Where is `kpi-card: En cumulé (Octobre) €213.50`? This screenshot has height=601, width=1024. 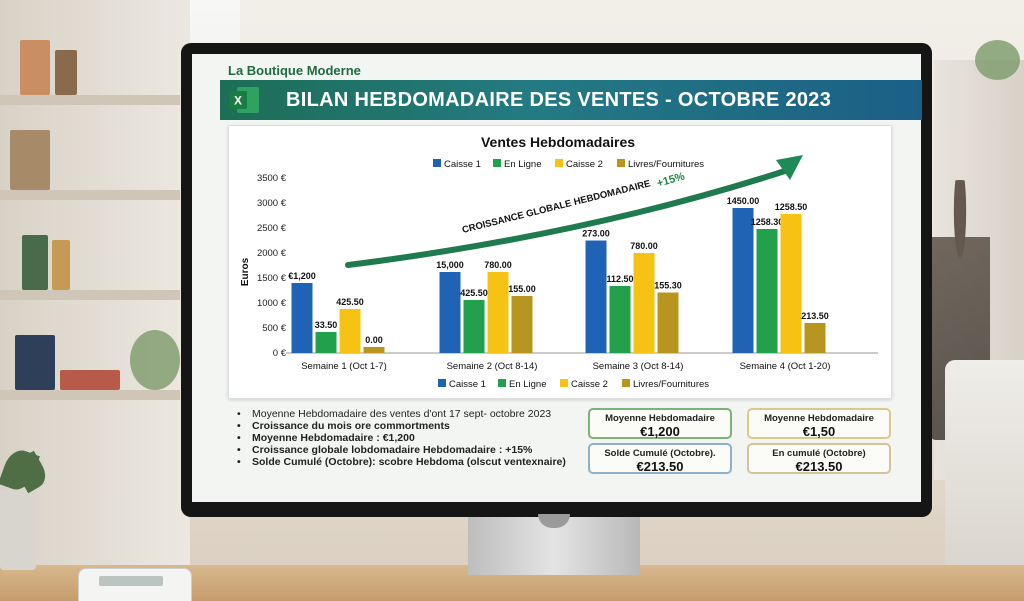
kpi-card: En cumulé (Octobre) €213.50 is located at coordinates (819, 458).